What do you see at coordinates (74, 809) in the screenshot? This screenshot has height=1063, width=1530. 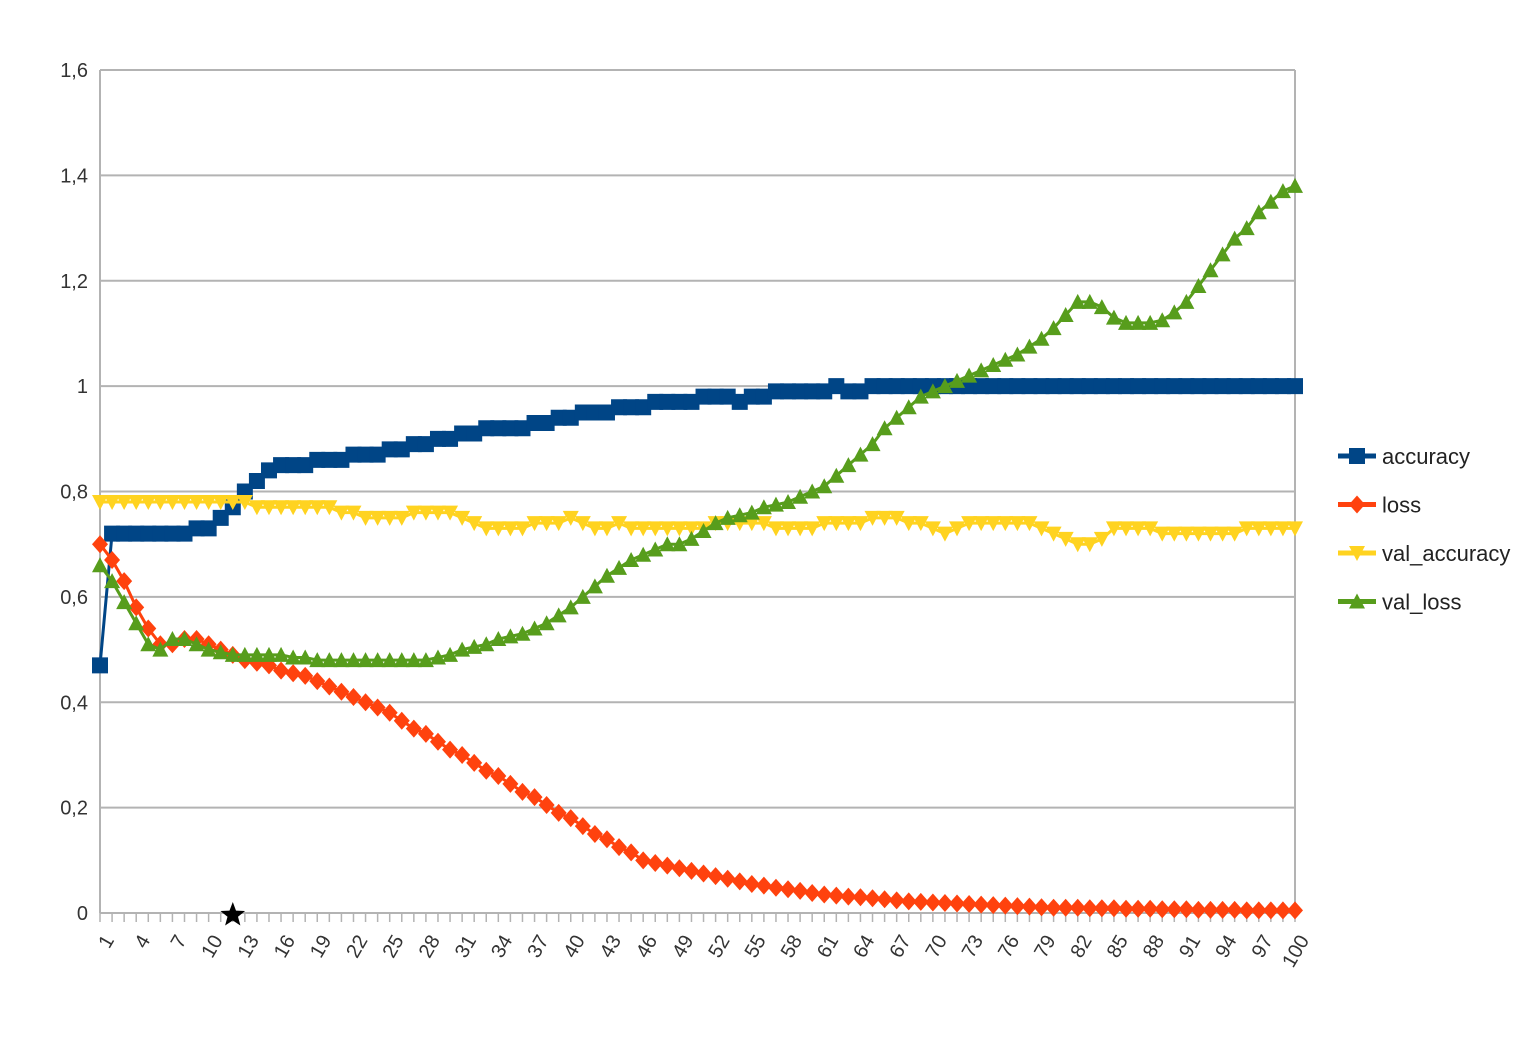 I see `y-tick-label: 0,2` at bounding box center [74, 809].